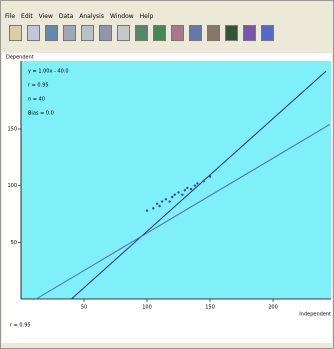 The width and height of the screenshot is (334, 349). I want to click on x-tick-label: 100, so click(147, 308).